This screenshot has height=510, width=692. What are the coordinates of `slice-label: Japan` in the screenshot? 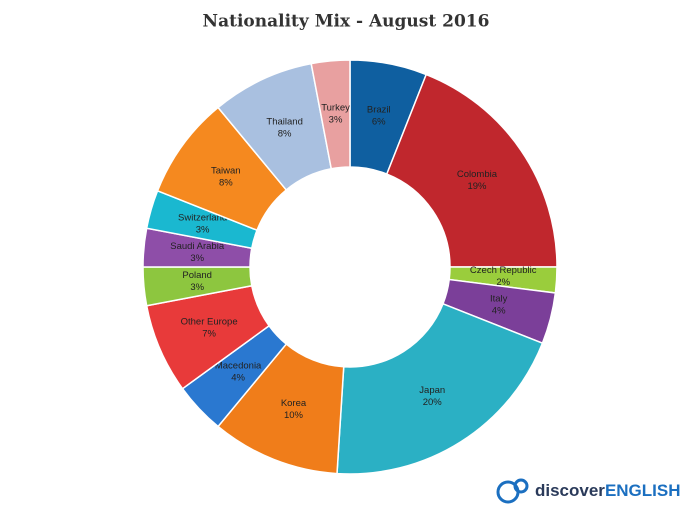 It's located at (432, 390).